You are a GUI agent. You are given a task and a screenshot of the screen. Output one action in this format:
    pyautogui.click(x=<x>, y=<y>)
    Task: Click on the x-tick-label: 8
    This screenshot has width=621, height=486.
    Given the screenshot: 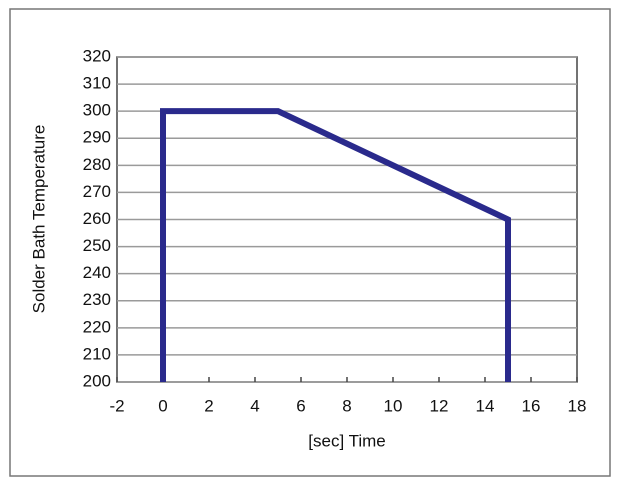 What is the action you would take?
    pyautogui.click(x=346, y=405)
    